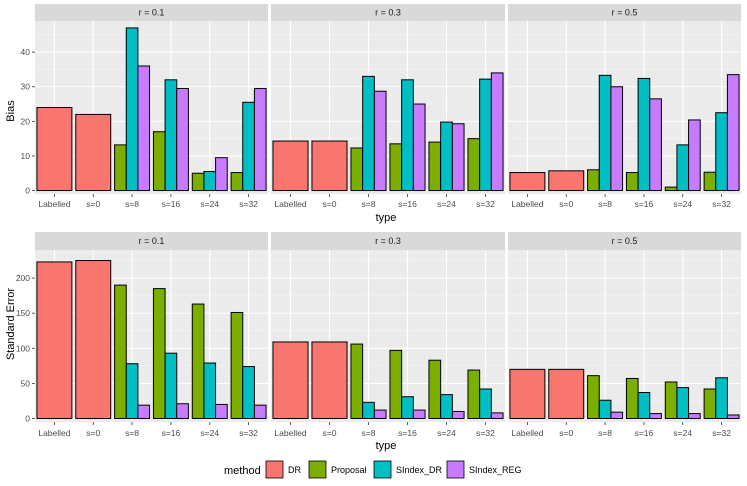 This screenshot has height=486, width=747. I want to click on x-tick-label-bias-r-0-1-s-16: s=16, so click(171, 204).